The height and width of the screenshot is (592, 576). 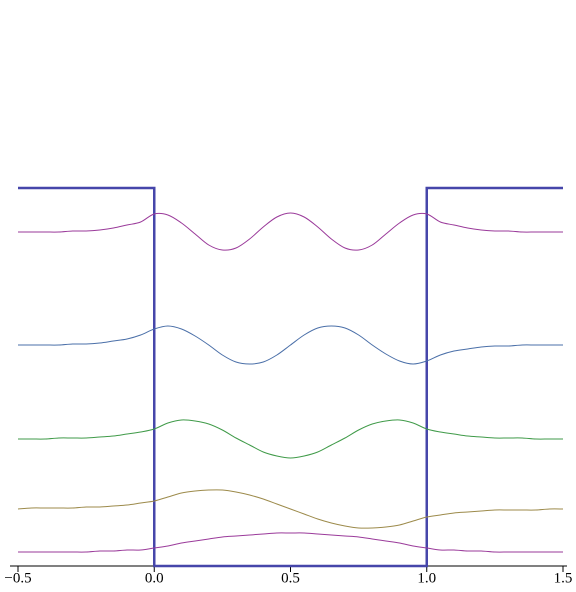 What do you see at coordinates (290, 578) in the screenshot?
I see `x-tick-label: 0.5` at bounding box center [290, 578].